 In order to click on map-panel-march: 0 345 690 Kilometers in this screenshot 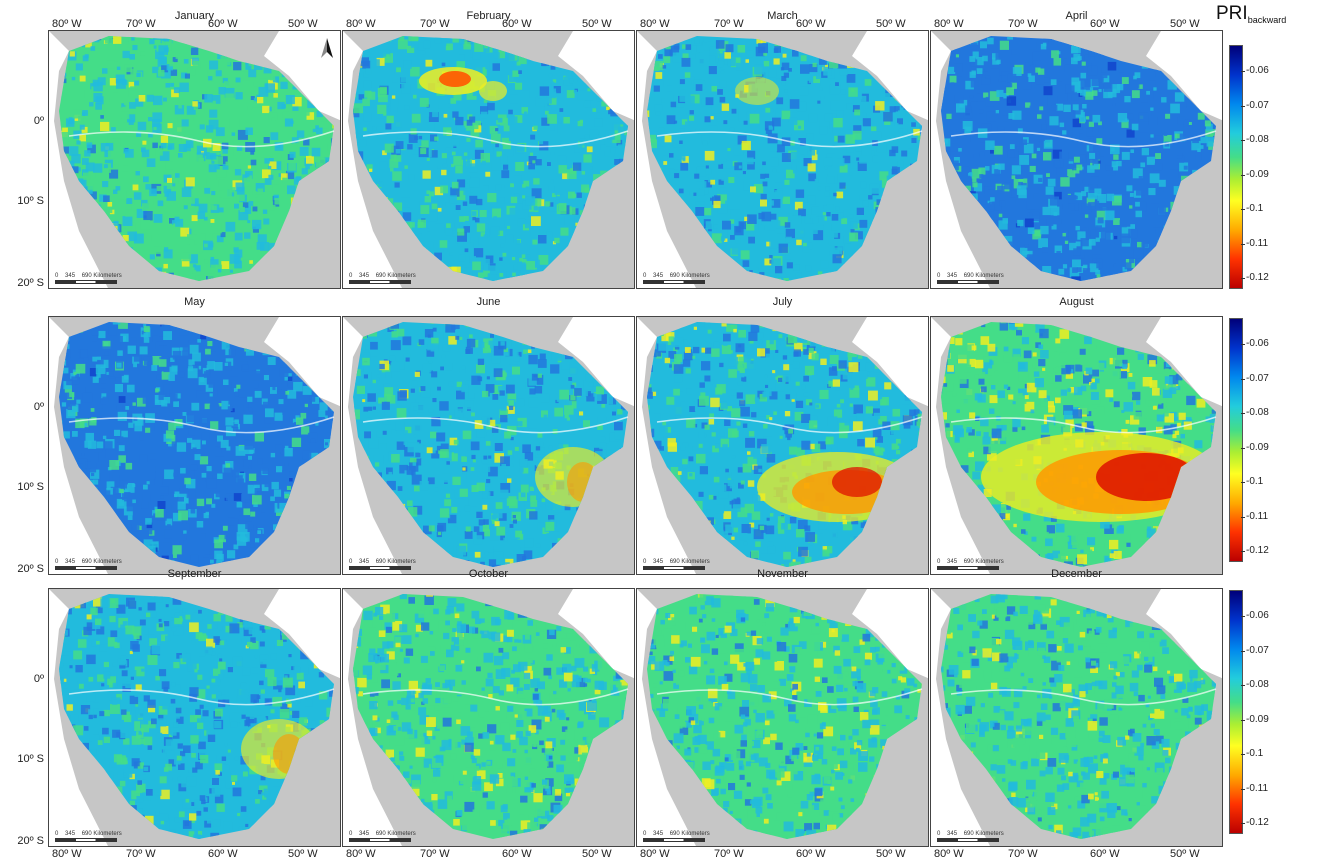, I will do `click(782, 159)`.